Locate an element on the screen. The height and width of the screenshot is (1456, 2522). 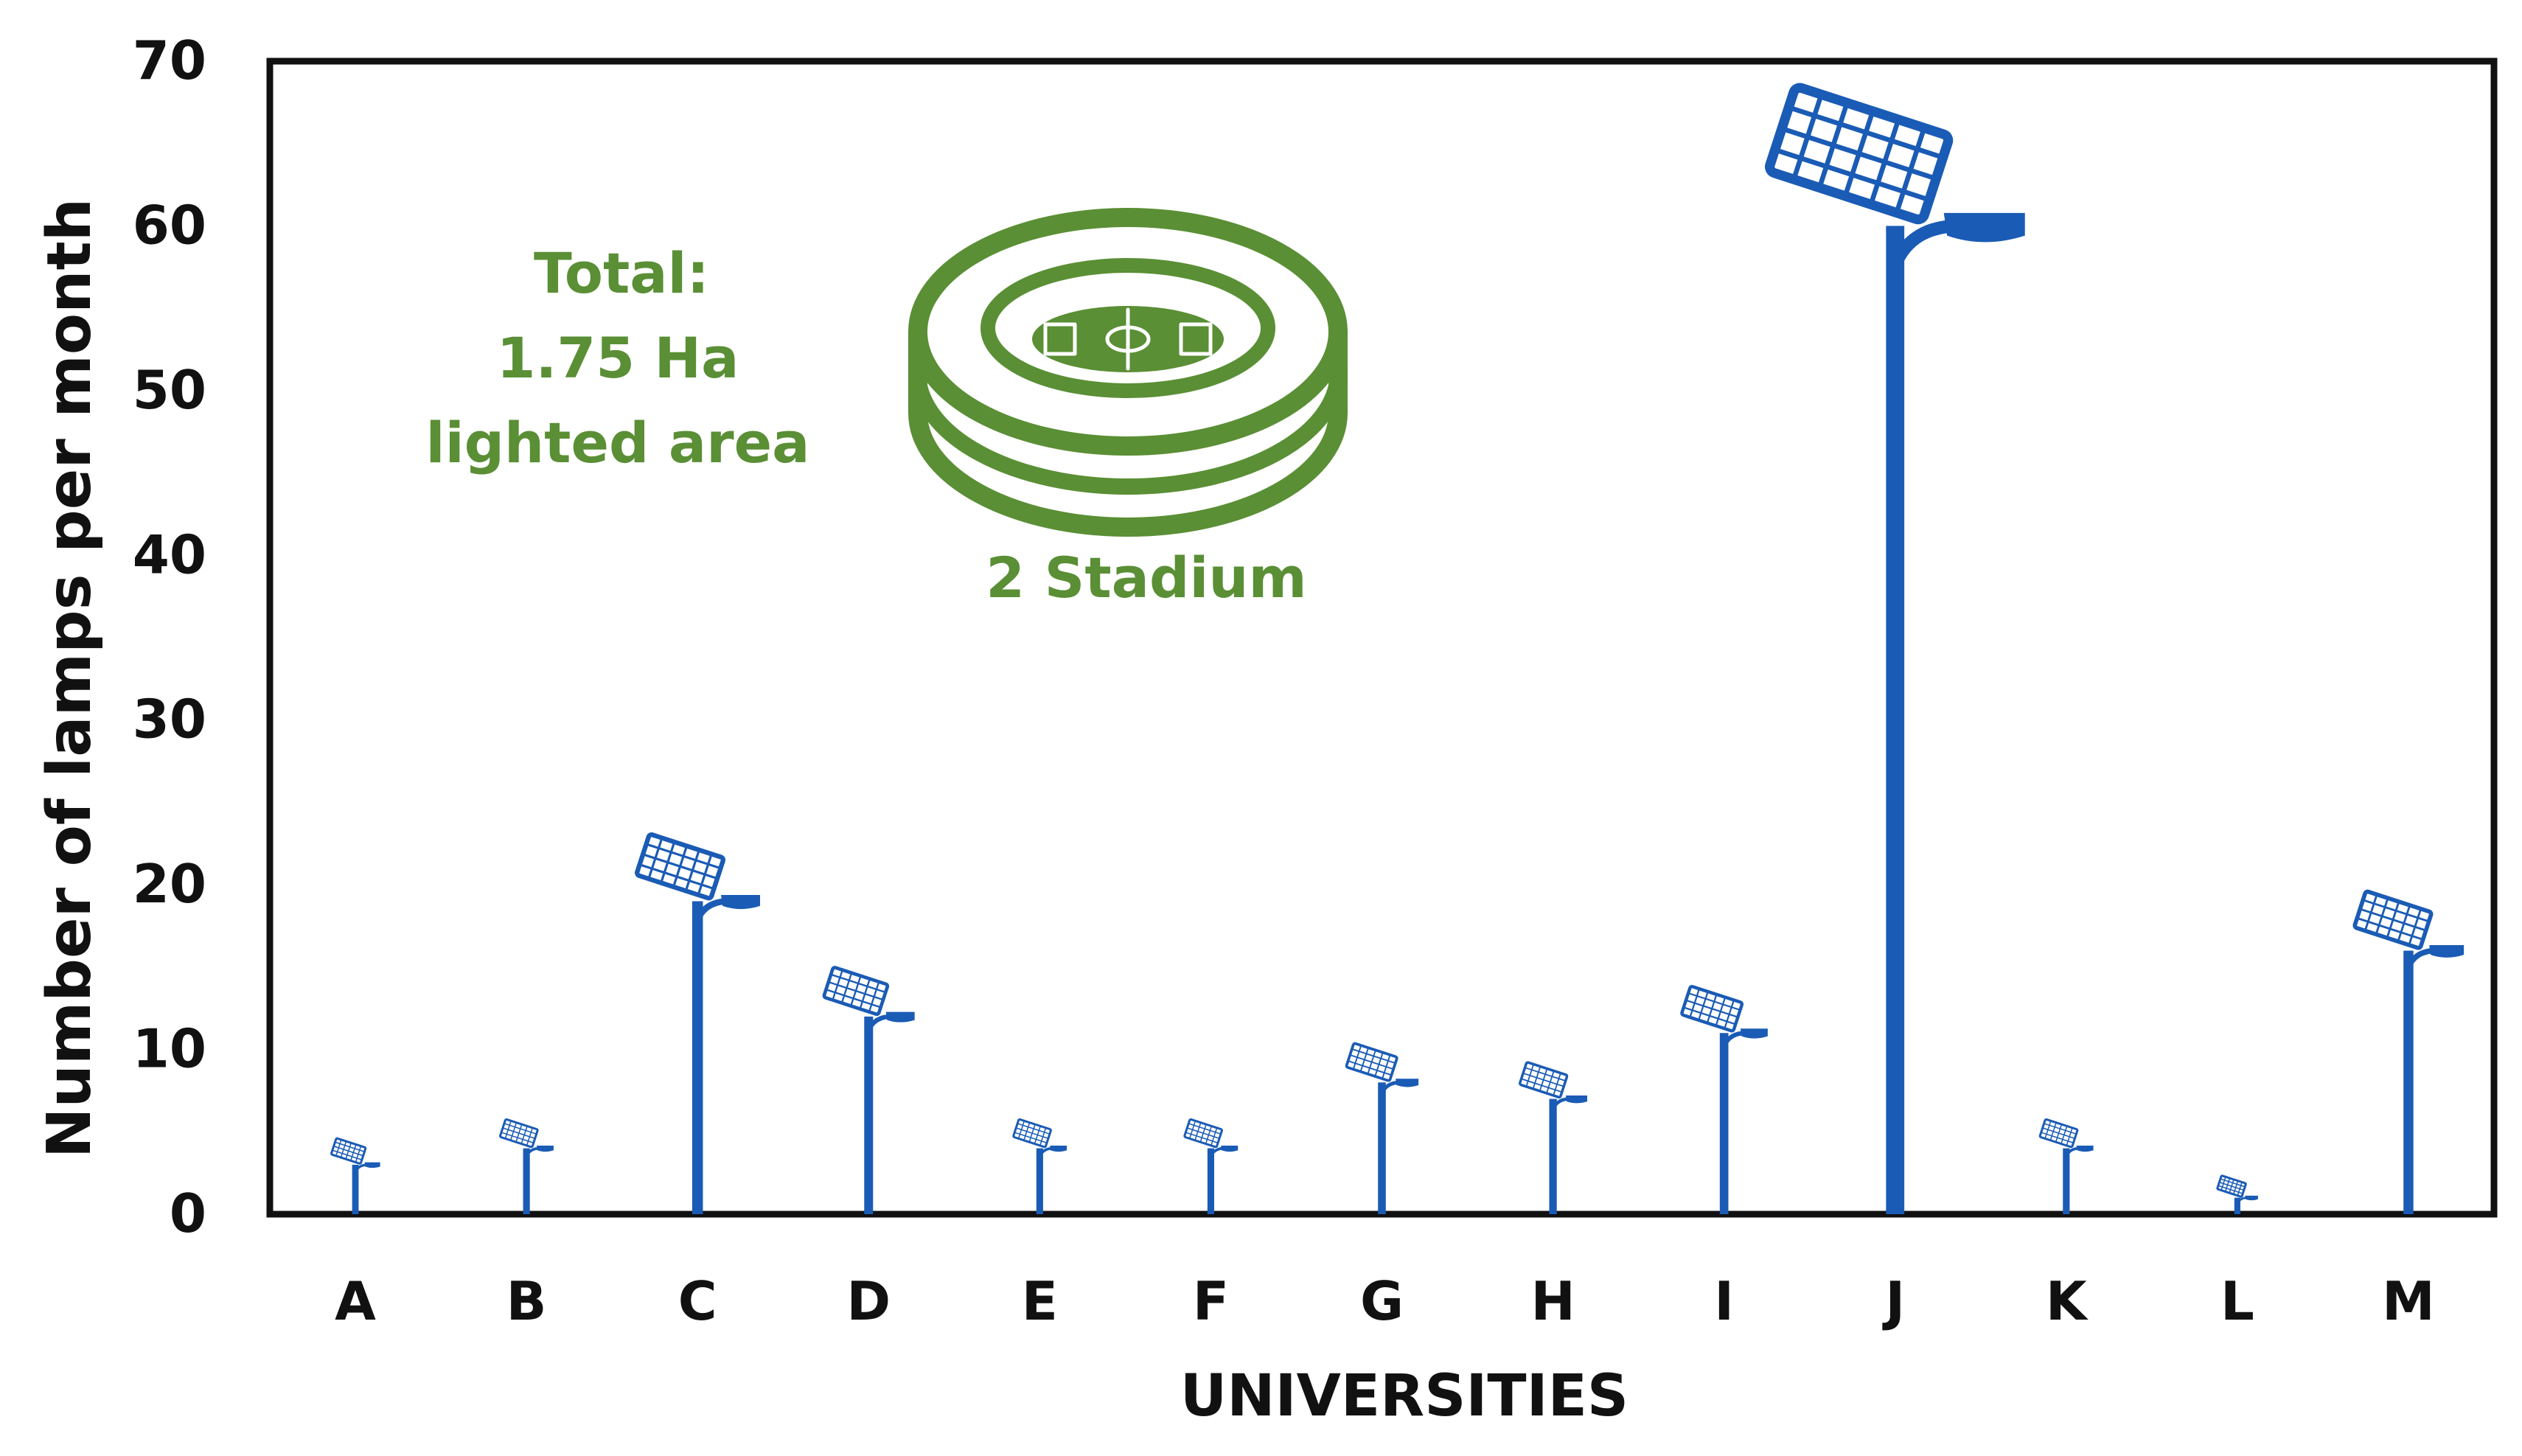
lamp-bar-D is located at coordinates (868, 1090).